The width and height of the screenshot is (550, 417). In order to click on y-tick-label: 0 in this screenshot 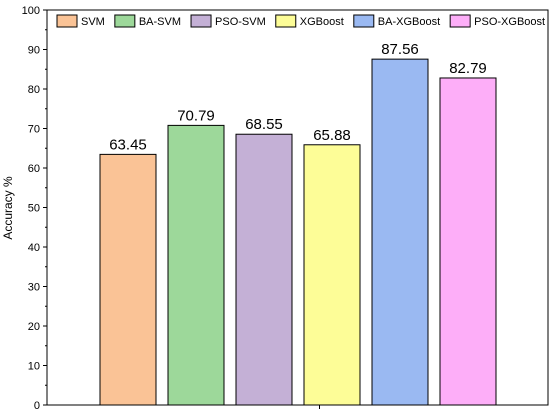, I will do `click(37, 406)`.